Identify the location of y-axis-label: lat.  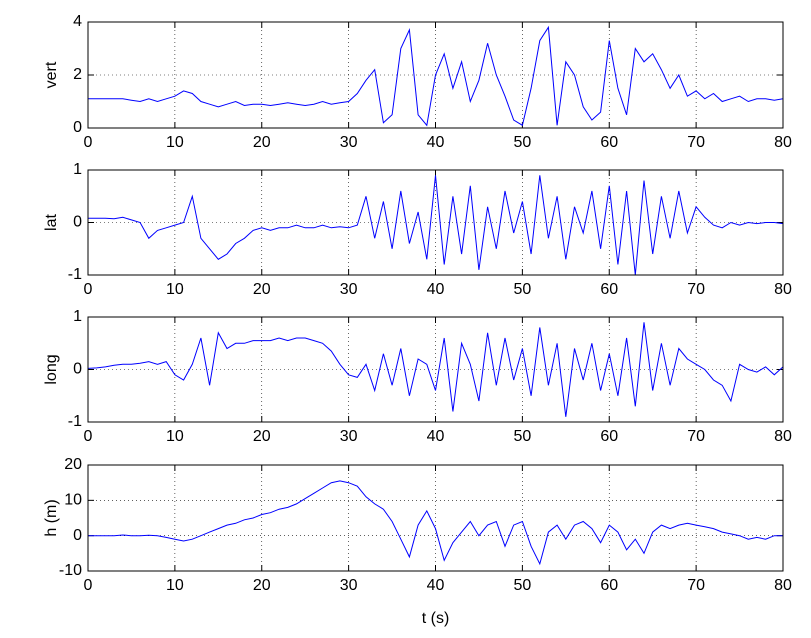
(51, 222).